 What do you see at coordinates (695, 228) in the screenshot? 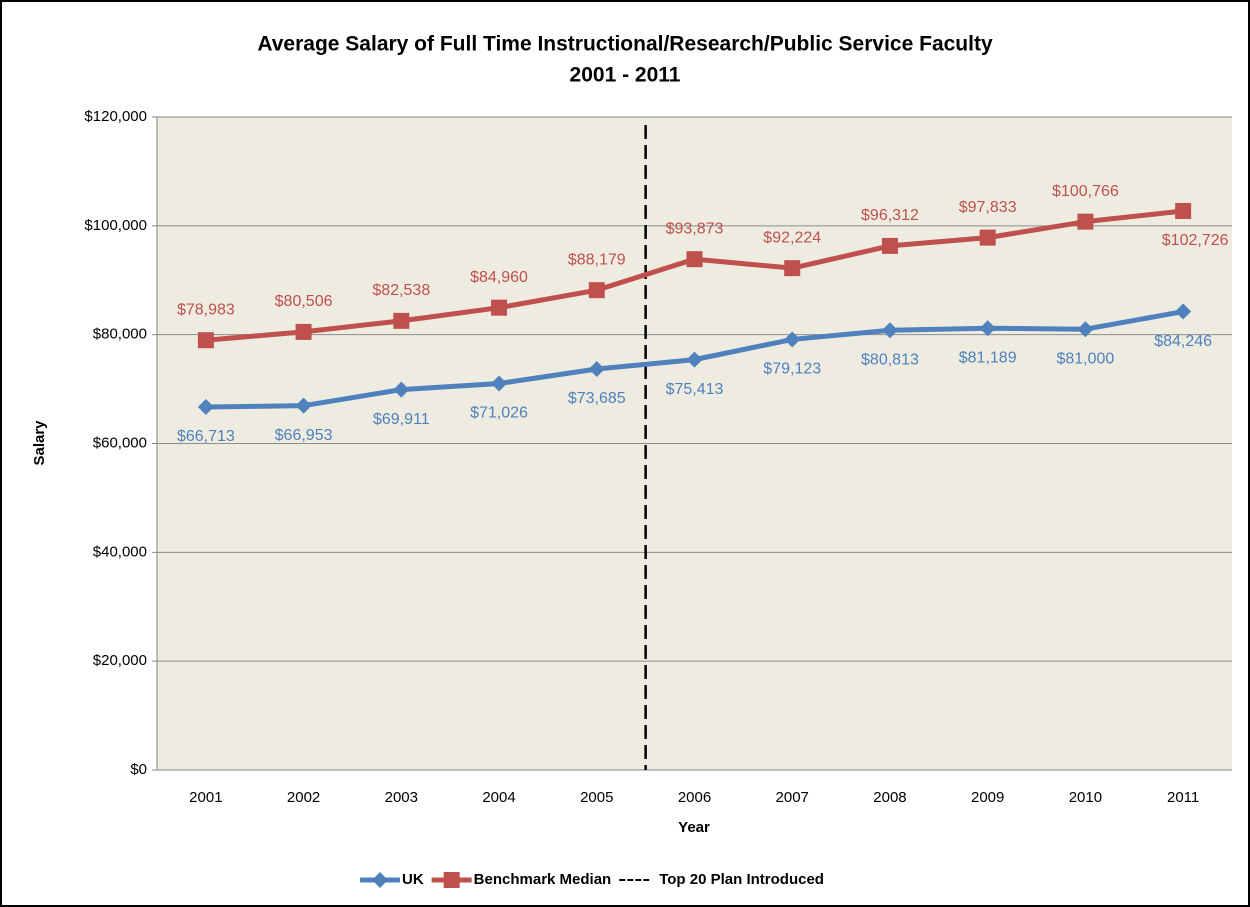
I see `data-label: $93,873` at bounding box center [695, 228].